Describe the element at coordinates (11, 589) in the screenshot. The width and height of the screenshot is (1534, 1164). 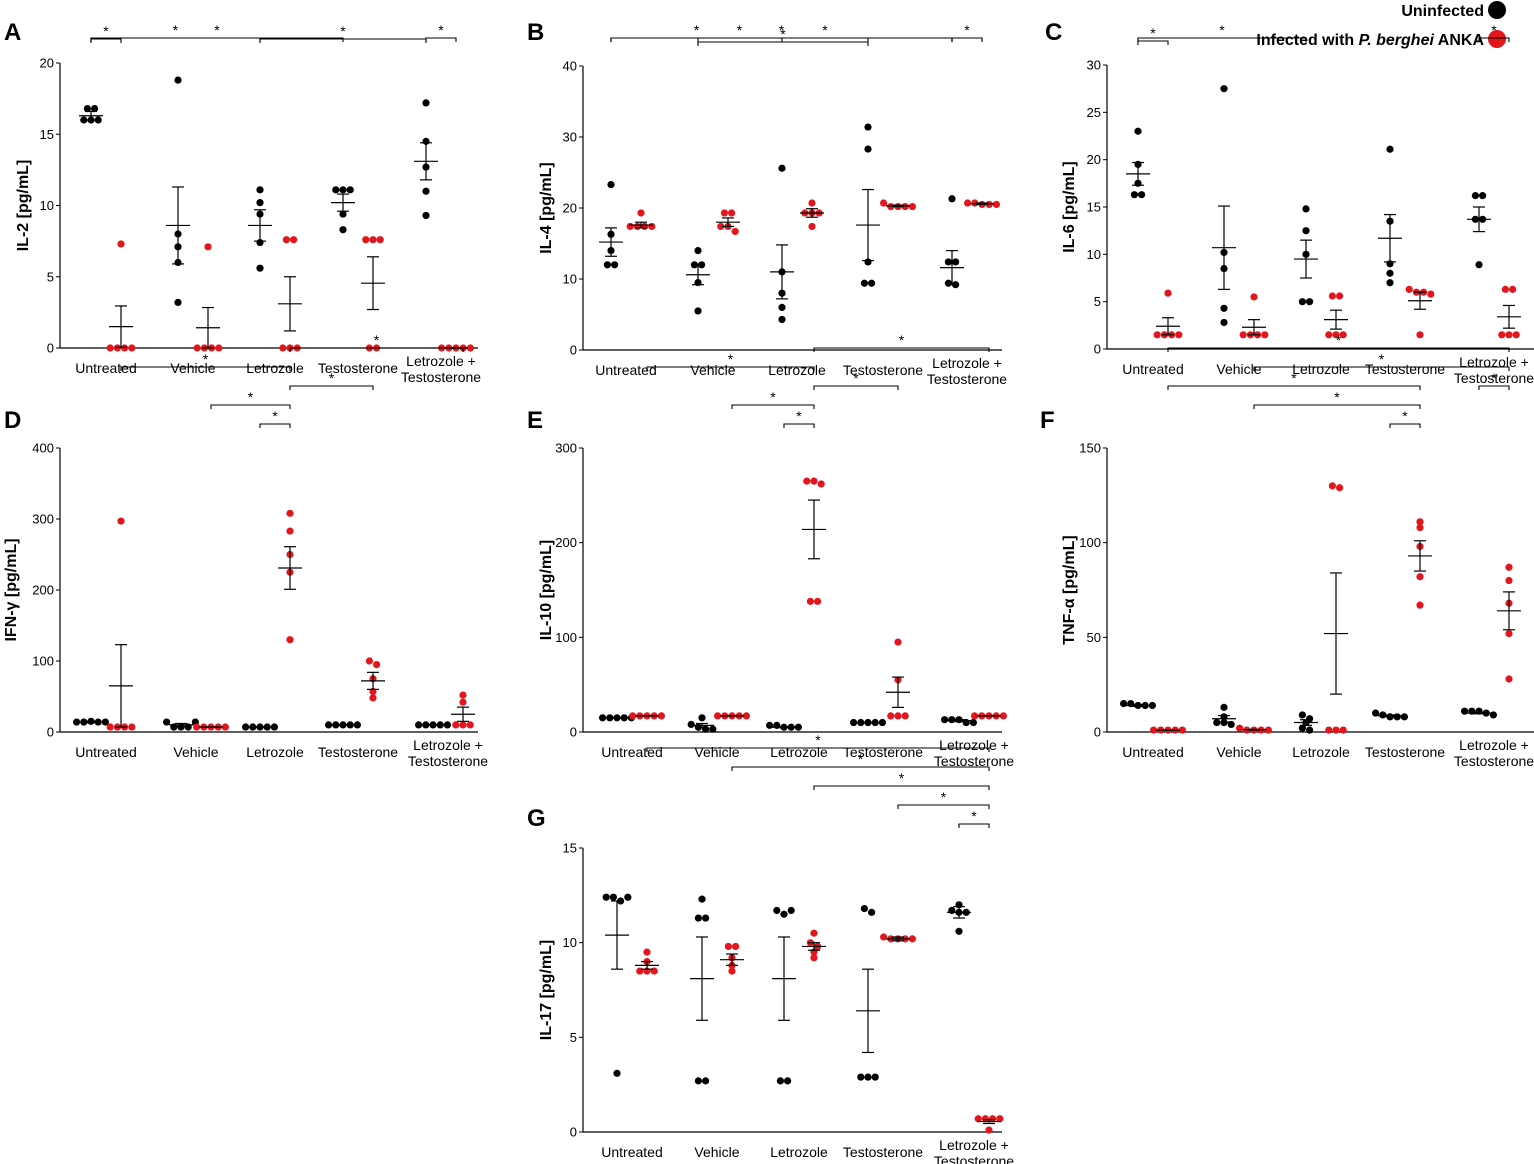
I see `y-axis-label: IFN-γ [pg/mL]` at that location.